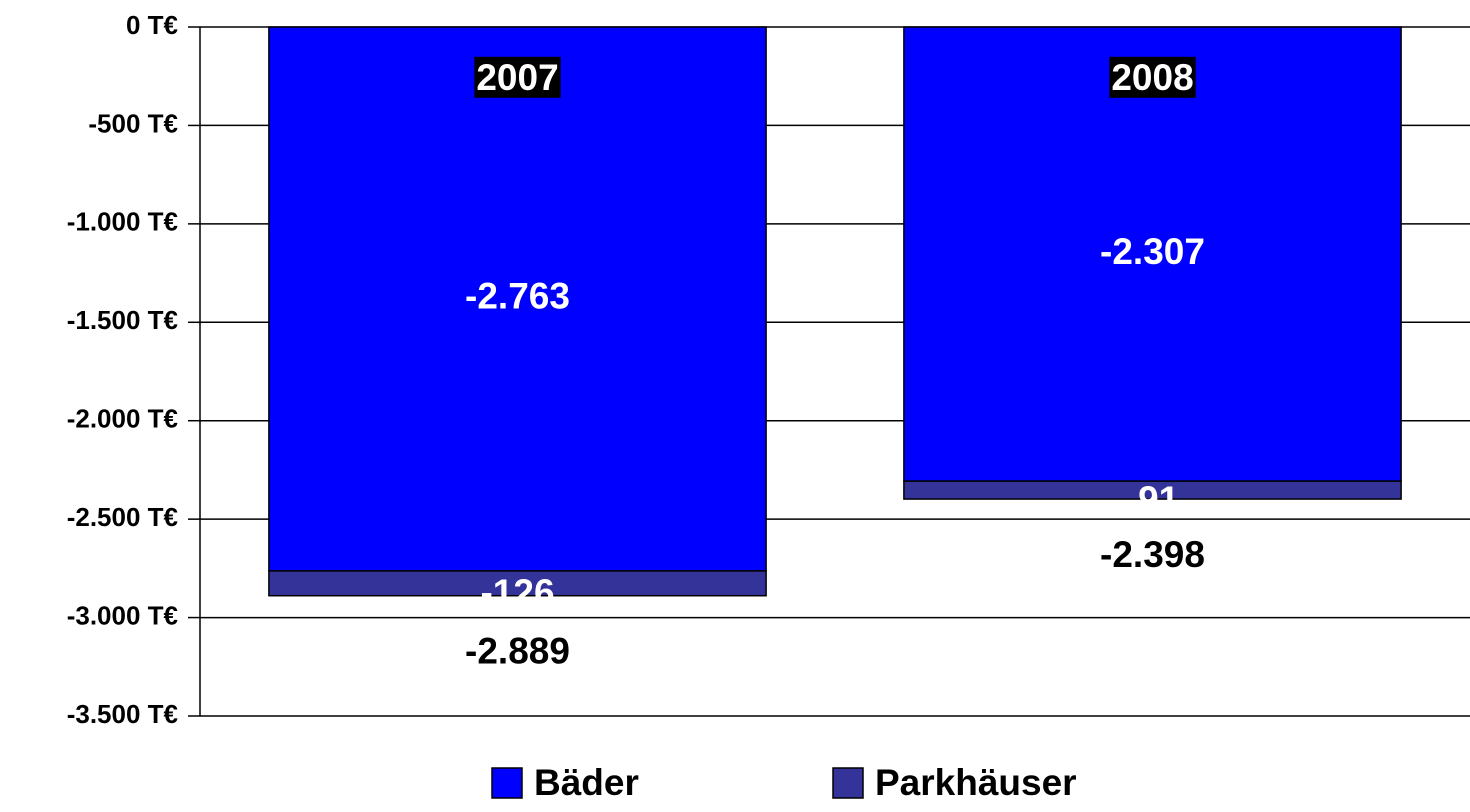 The height and width of the screenshot is (812, 1470). I want to click on value-label: -2.763, so click(517, 296).